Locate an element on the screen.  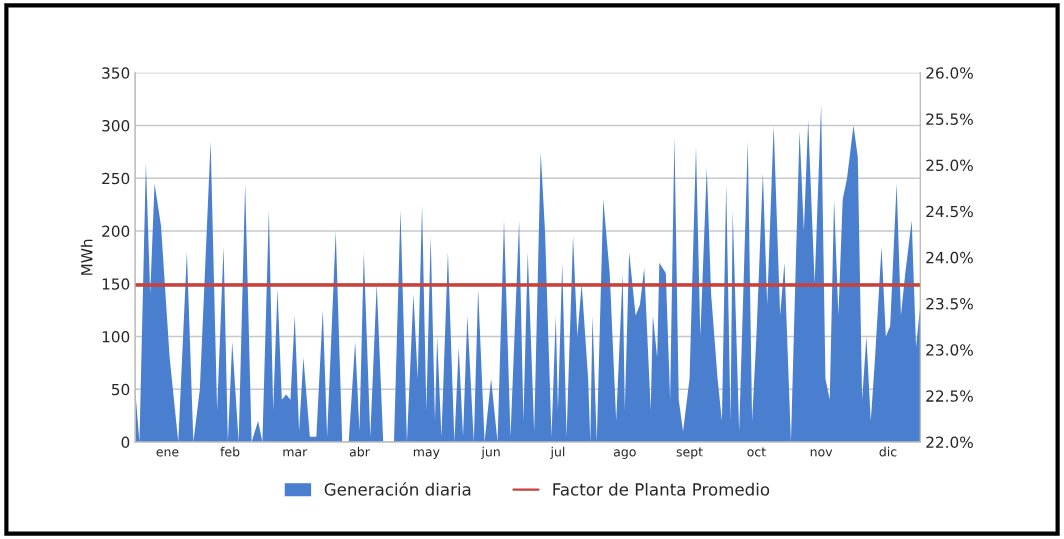
x-tick-label: dic is located at coordinates (888, 451).